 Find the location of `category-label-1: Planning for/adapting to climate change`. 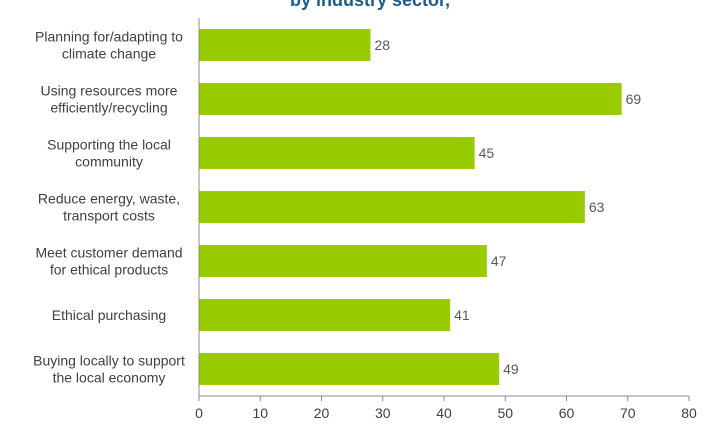

category-label-1: Planning for/adapting to climate change is located at coordinates (109, 45).